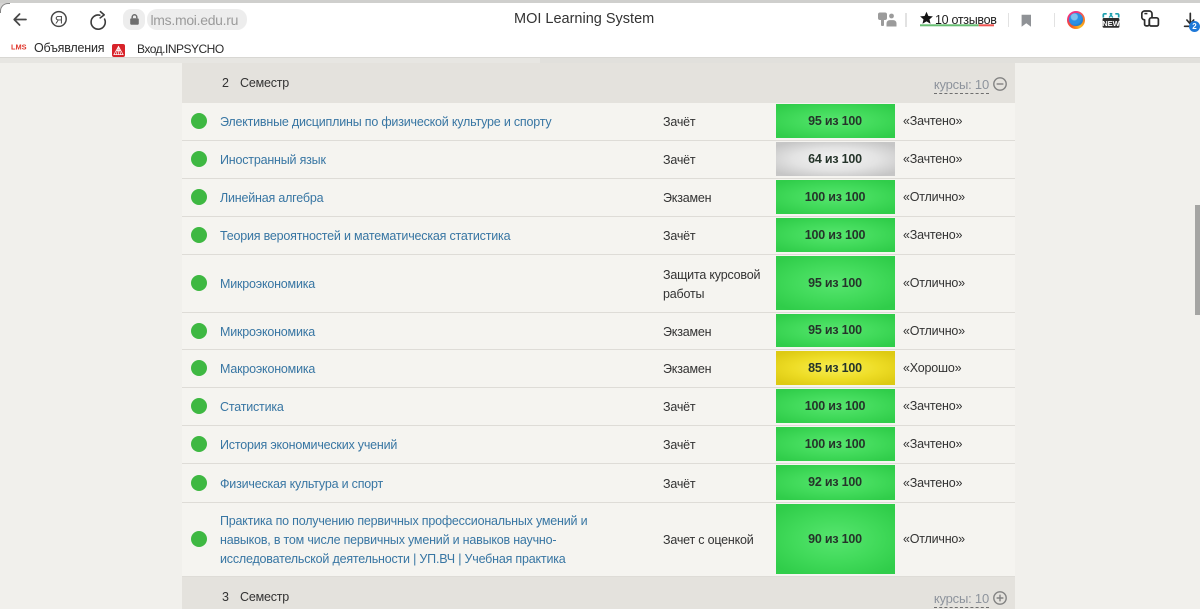 Image resolution: width=1200 pixels, height=609 pixels. Describe the element at coordinates (1111, 22) in the screenshot. I see `svg-text: NEW` at that location.